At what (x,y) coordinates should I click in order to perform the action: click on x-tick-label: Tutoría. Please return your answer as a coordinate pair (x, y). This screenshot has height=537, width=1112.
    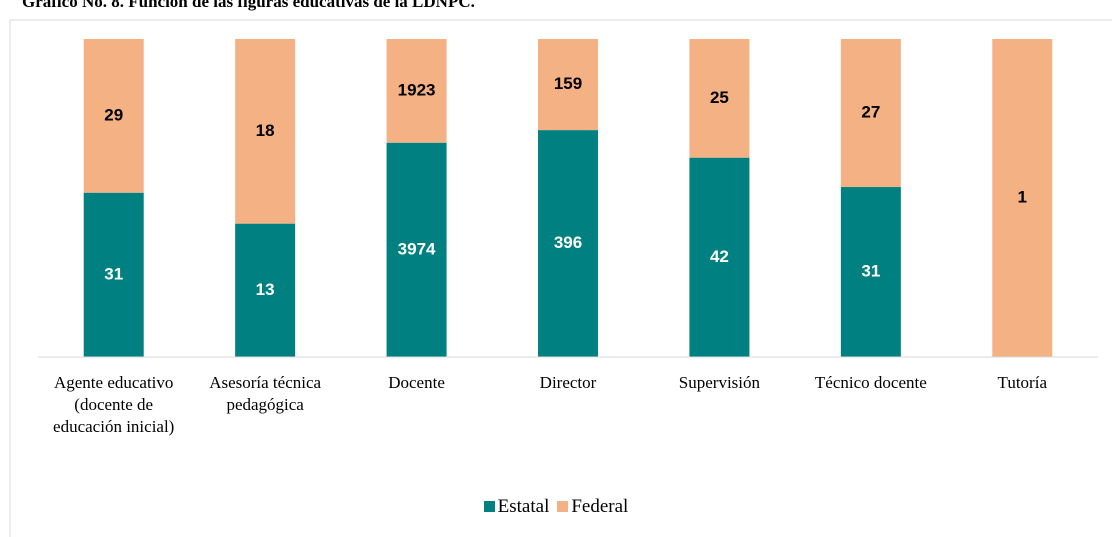
    Looking at the image, I should click on (1022, 382).